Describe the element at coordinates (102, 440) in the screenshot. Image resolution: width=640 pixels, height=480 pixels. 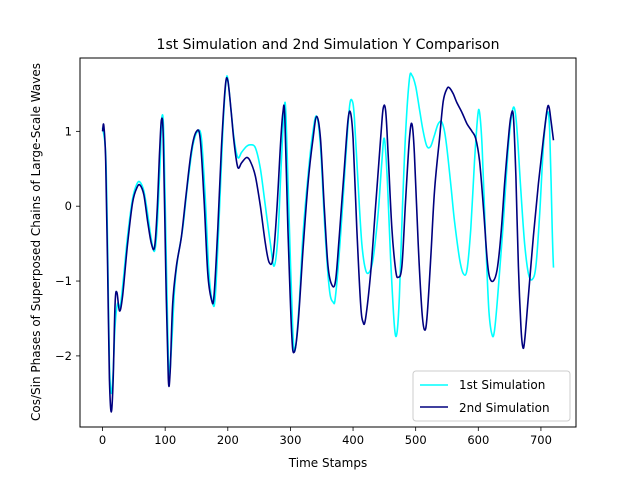
I see `x-tick-label: 0` at that location.